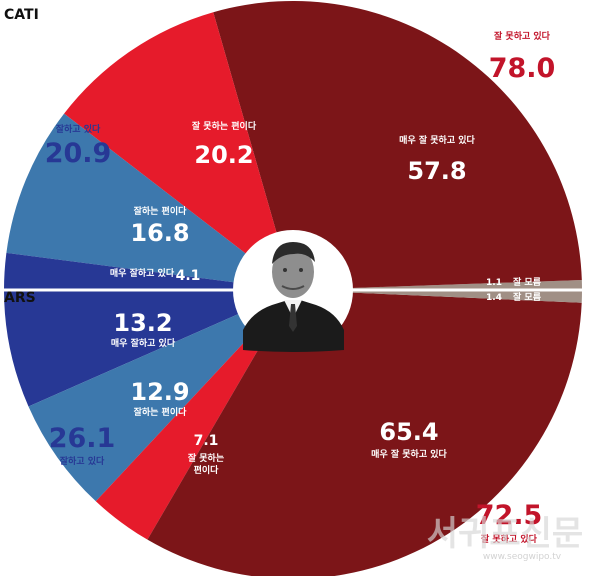  I want to click on cati-total-negative-label: 잘 못하고 있다, so click(522, 36).